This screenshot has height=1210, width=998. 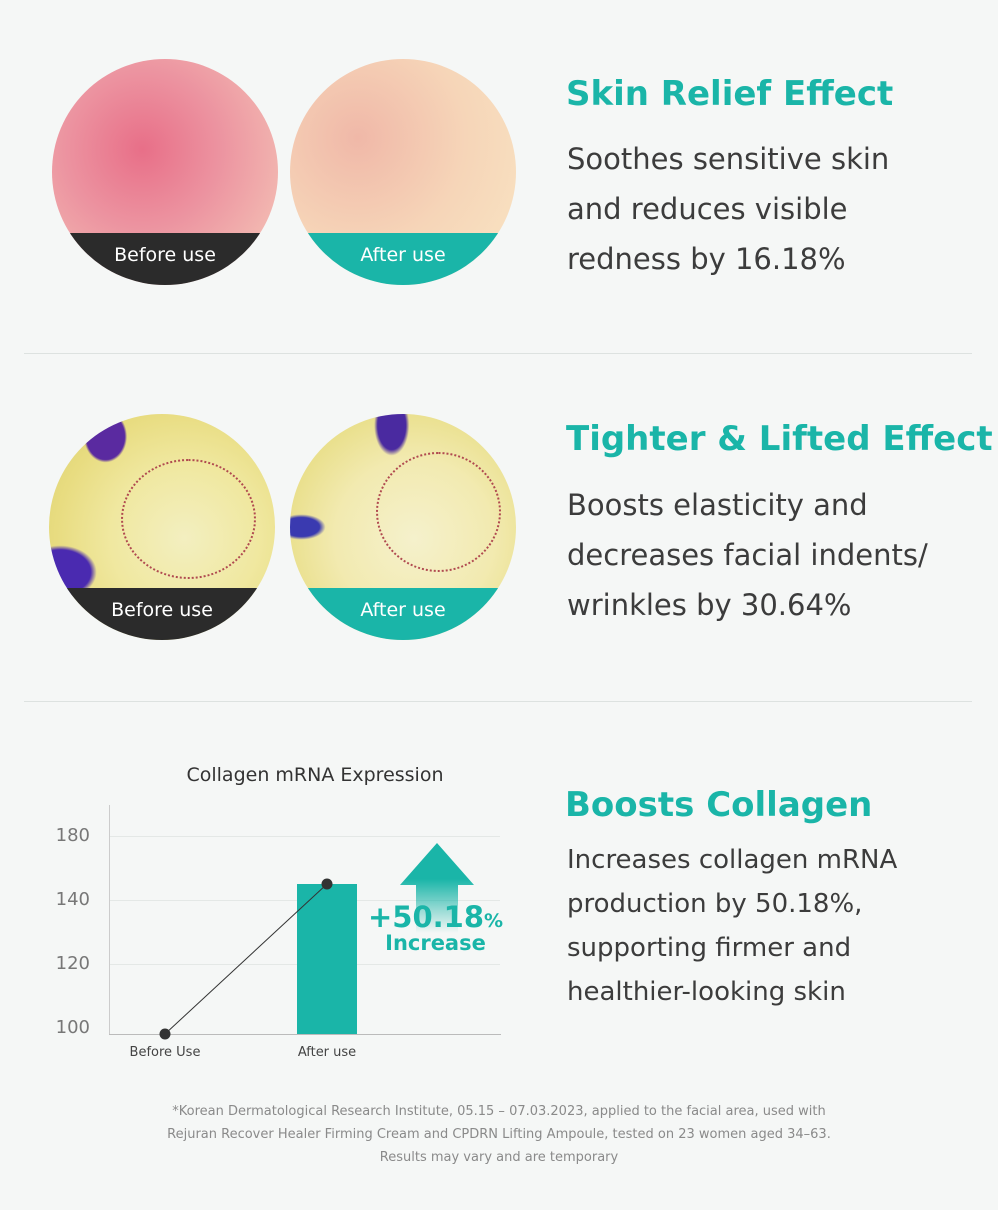 What do you see at coordinates (162, 527) in the screenshot?
I see `before-wrinkle-image: Before use` at bounding box center [162, 527].